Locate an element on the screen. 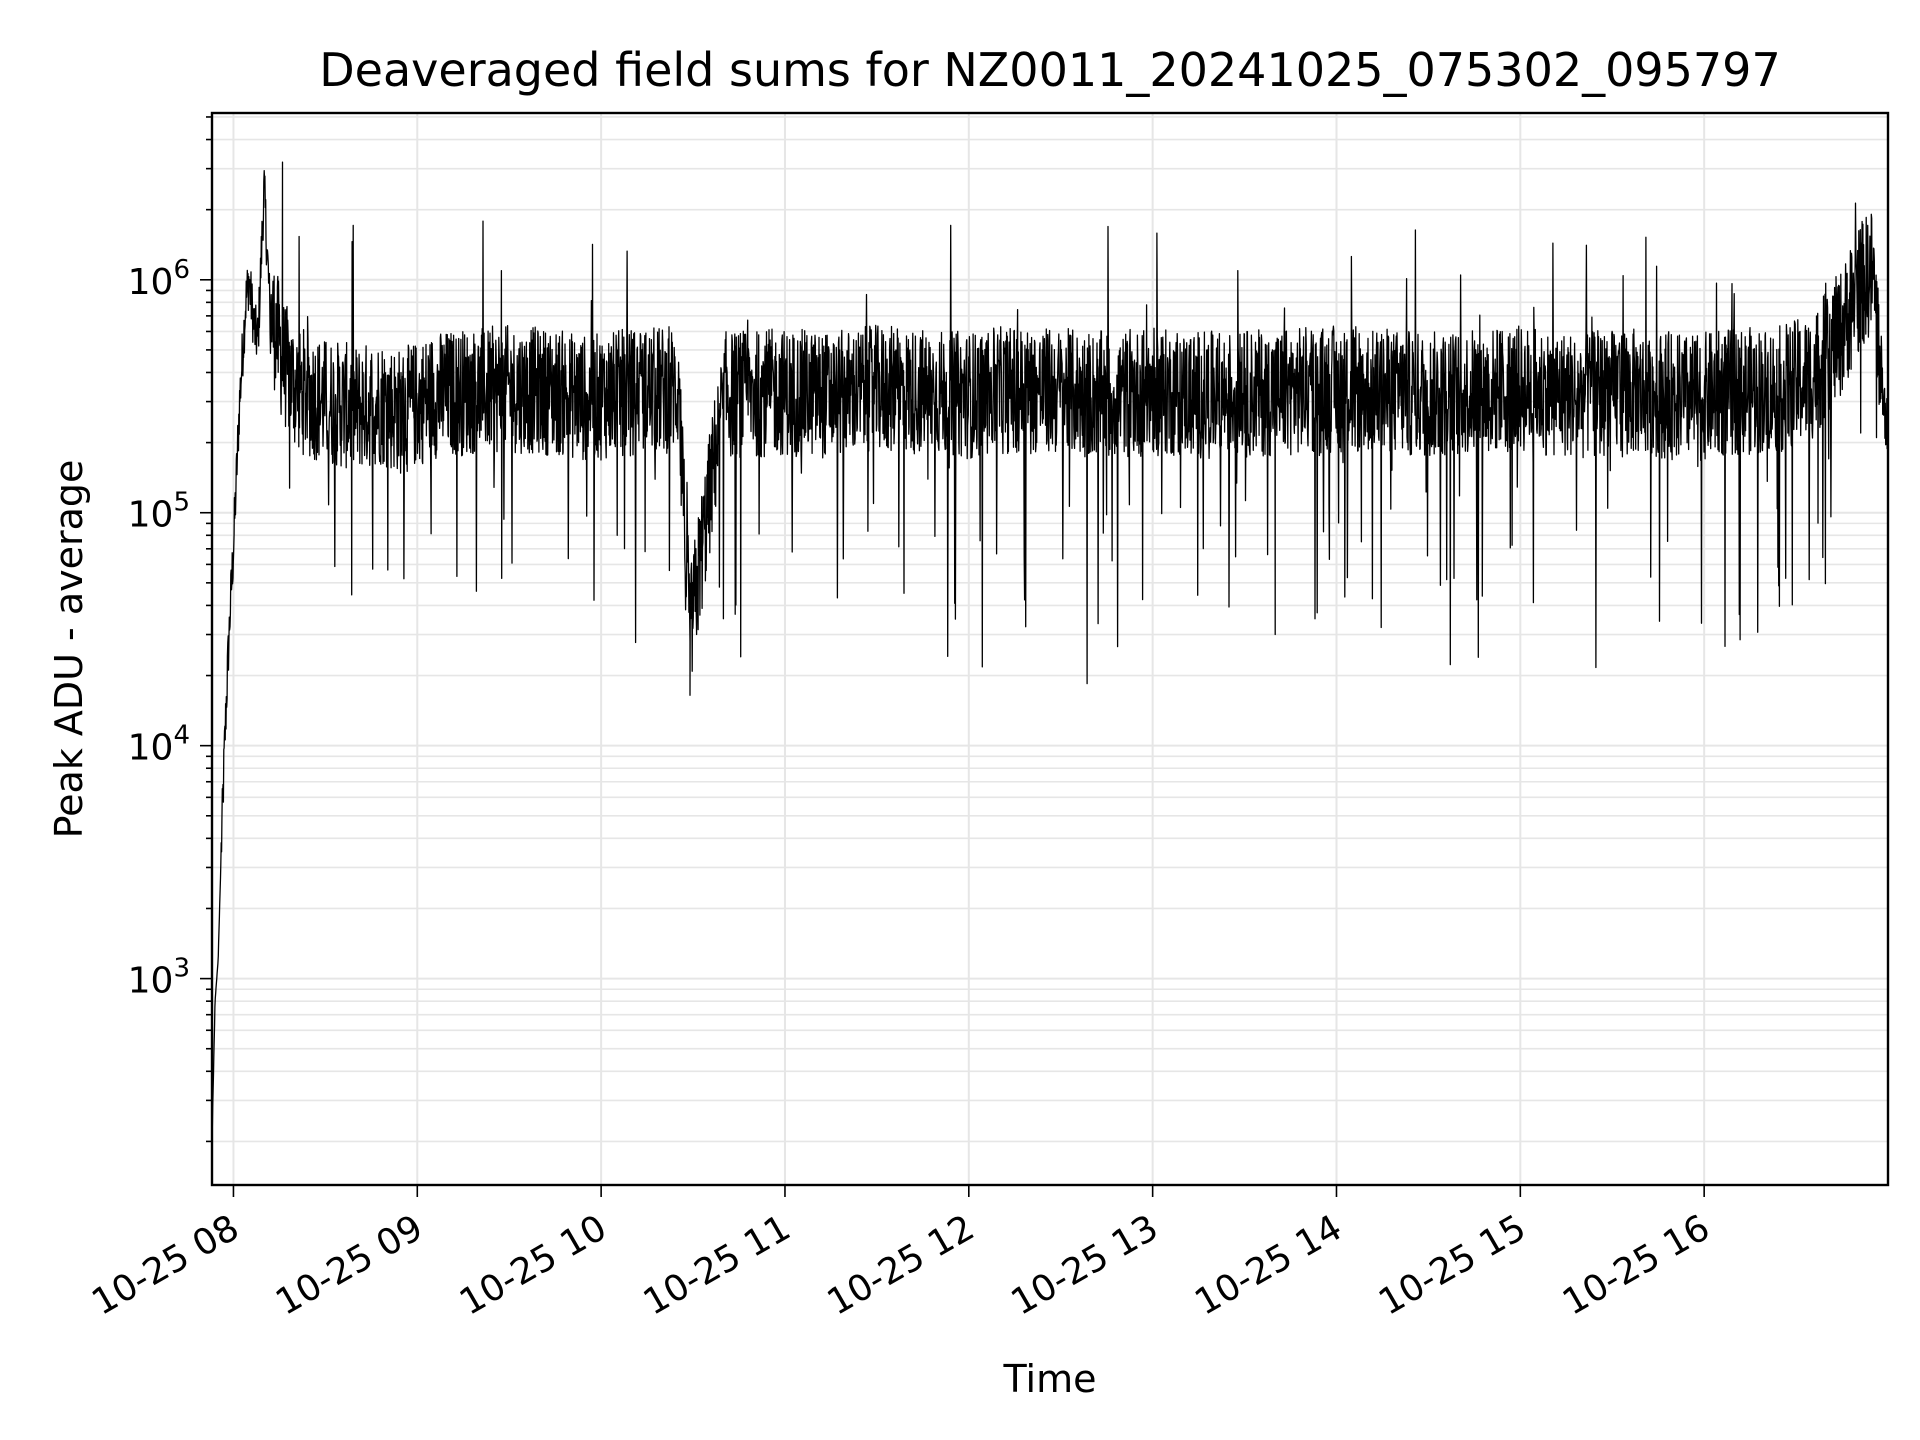 This screenshot has width=1920, height=1440. y-tick-label: 10⁵ is located at coordinates (159, 512).